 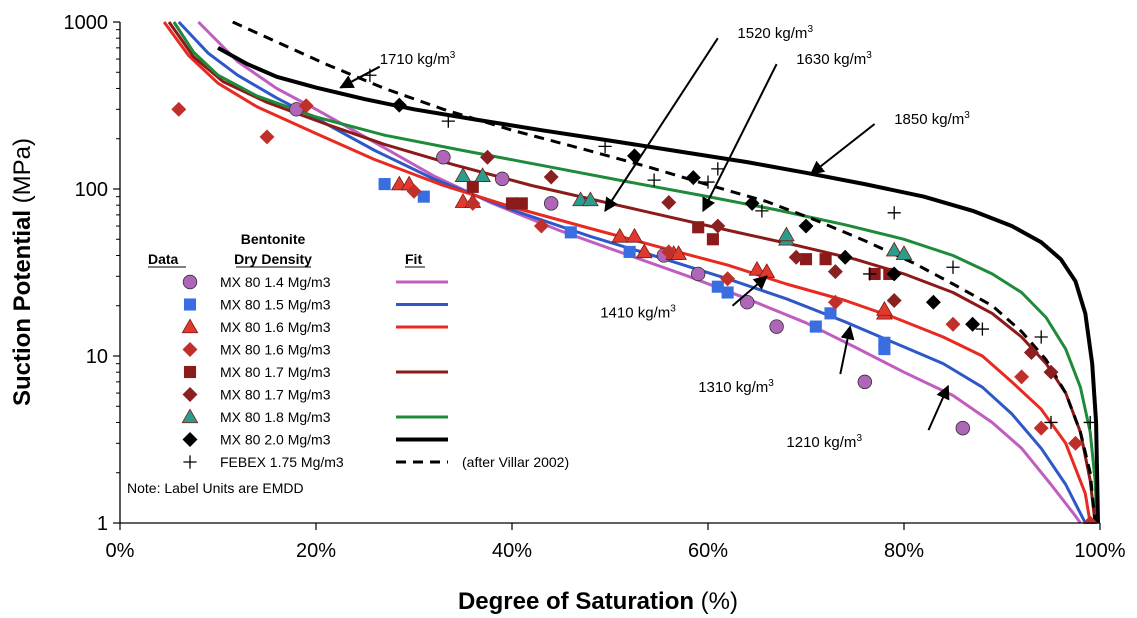 What do you see at coordinates (275, 440) in the screenshot?
I see `legend-entry-label: MX 80 2.0 Mg/m3` at bounding box center [275, 440].